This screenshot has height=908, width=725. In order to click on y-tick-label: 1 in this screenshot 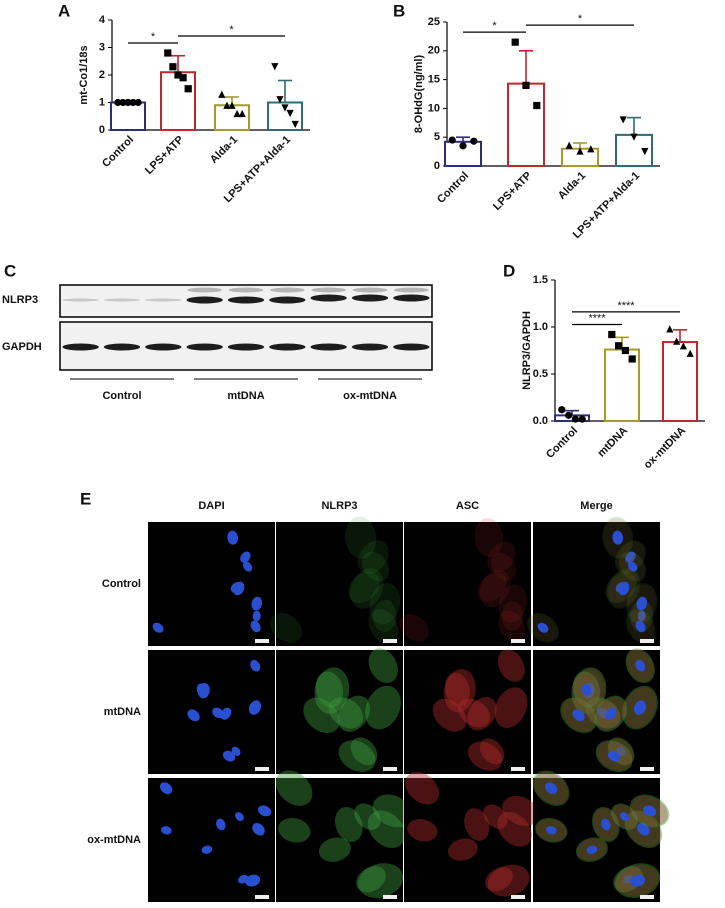, I will do `click(102, 102)`.